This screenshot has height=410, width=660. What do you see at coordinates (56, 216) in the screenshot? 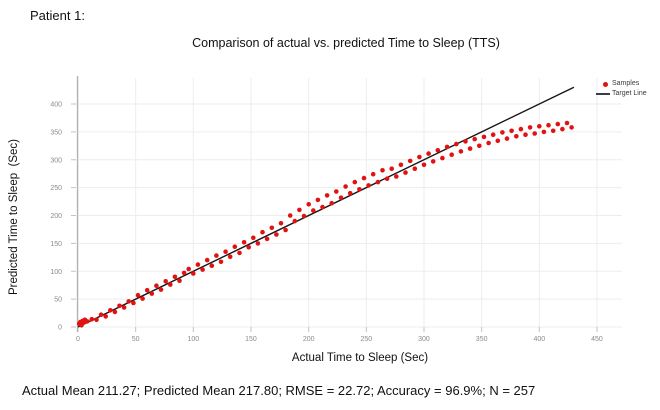
I see `y-tick-label: 200` at bounding box center [56, 216].